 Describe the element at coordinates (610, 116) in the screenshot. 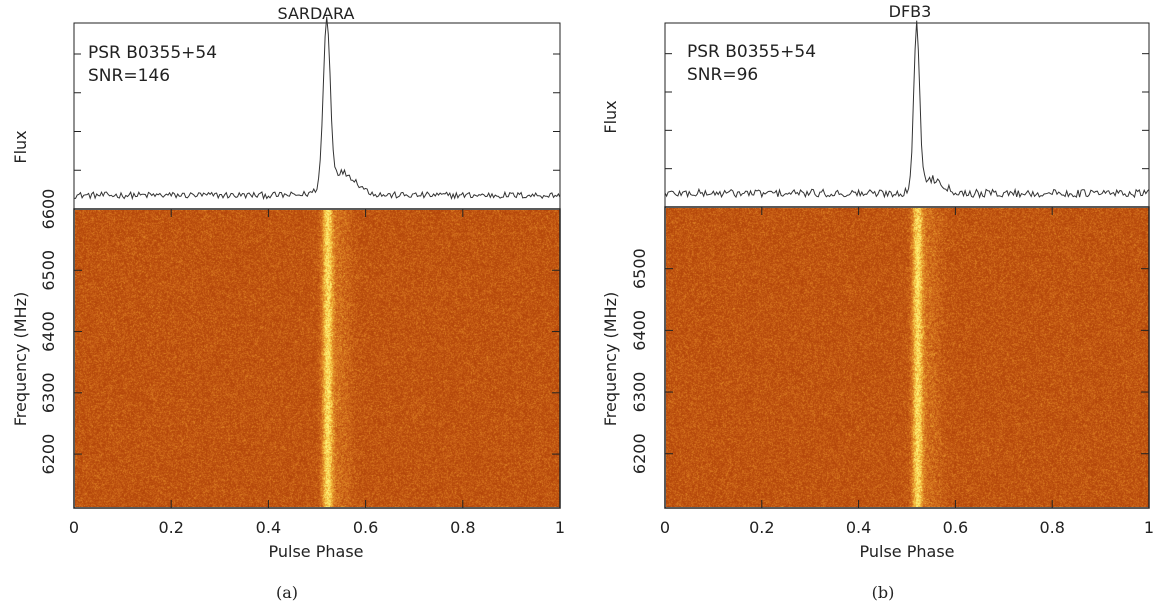

I see `chart-b-profile-ylabel: Flux` at that location.